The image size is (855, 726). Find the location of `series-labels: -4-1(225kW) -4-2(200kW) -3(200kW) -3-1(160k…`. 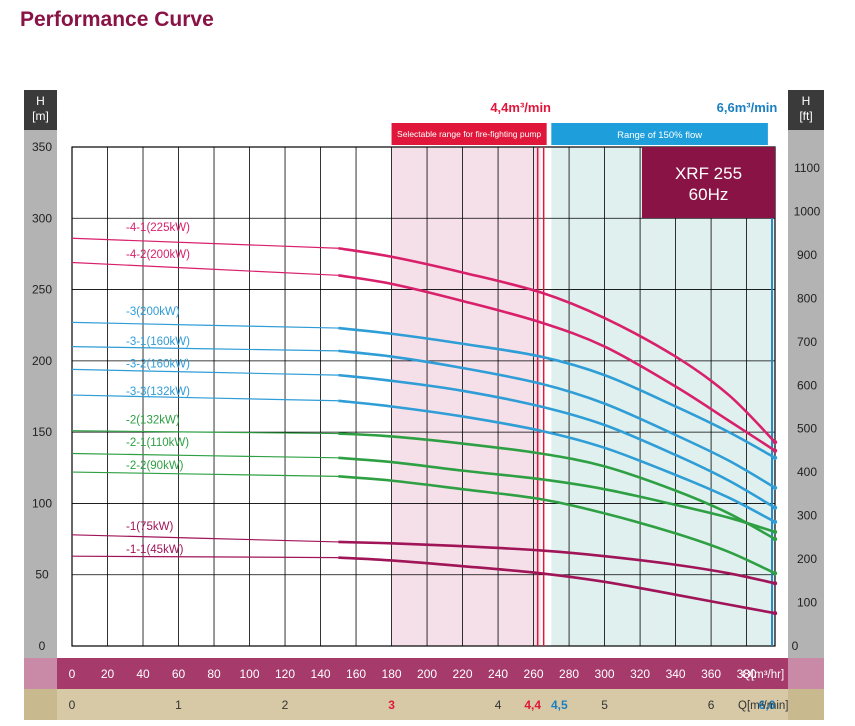

series-labels: -4-1(225kW) -4-2(200kW) -3(200kW) -3-1(160k… is located at coordinates (158, 389).